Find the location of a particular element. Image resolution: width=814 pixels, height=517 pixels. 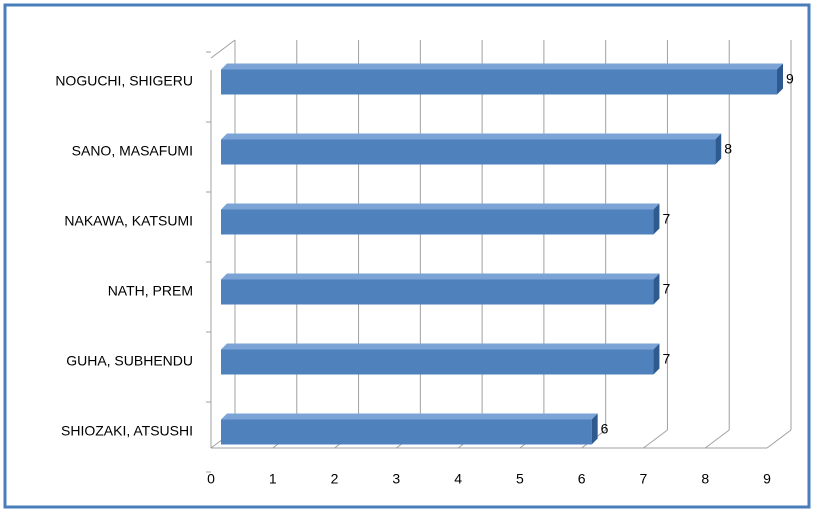

x-tick-label: 8 is located at coordinates (705, 479).